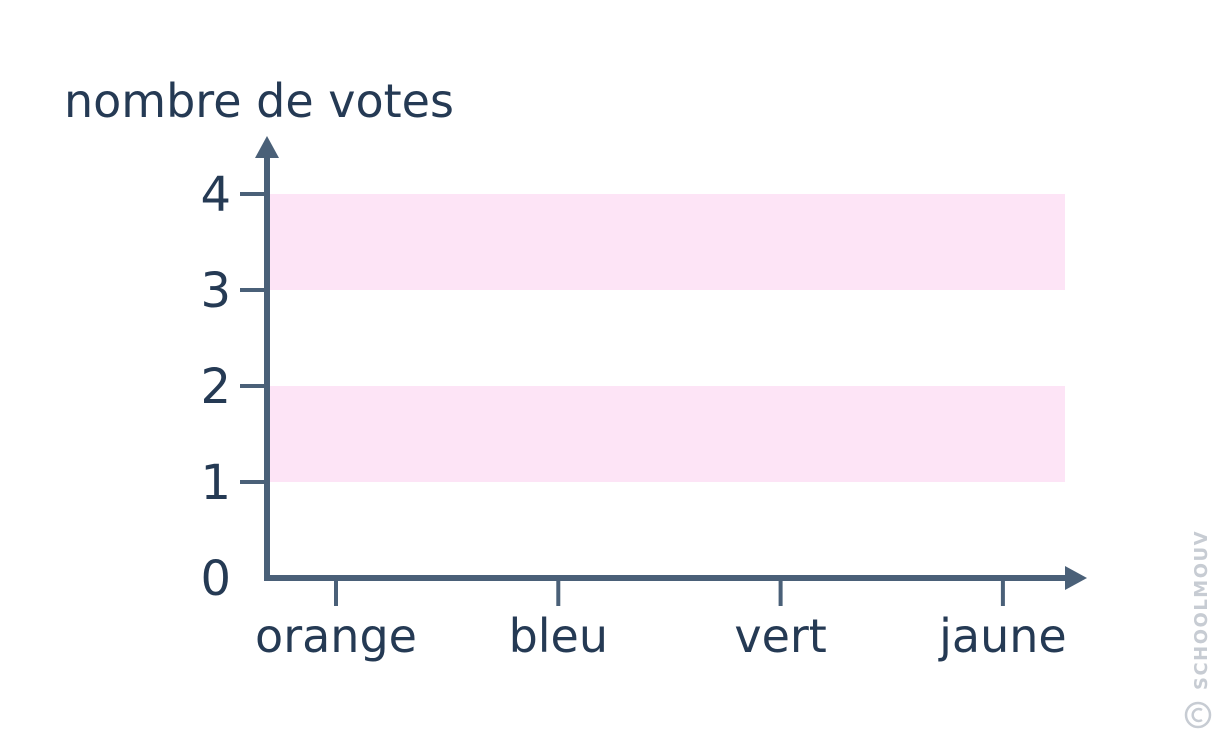  Describe the element at coordinates (336, 636) in the screenshot. I see `x-tick-label: orange` at that location.